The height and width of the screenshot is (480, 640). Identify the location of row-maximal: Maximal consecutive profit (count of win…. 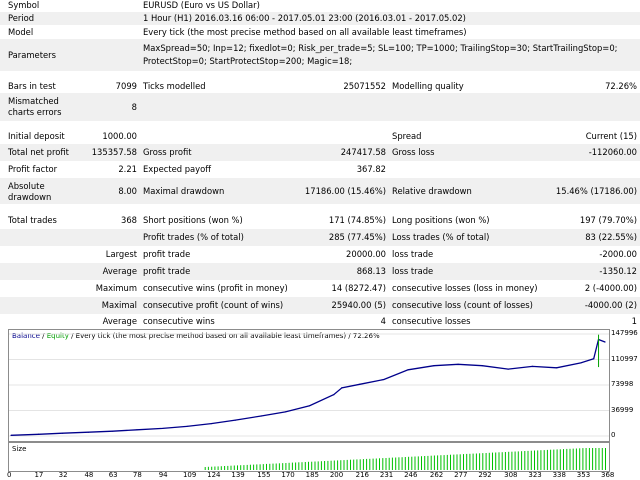
(320, 305).